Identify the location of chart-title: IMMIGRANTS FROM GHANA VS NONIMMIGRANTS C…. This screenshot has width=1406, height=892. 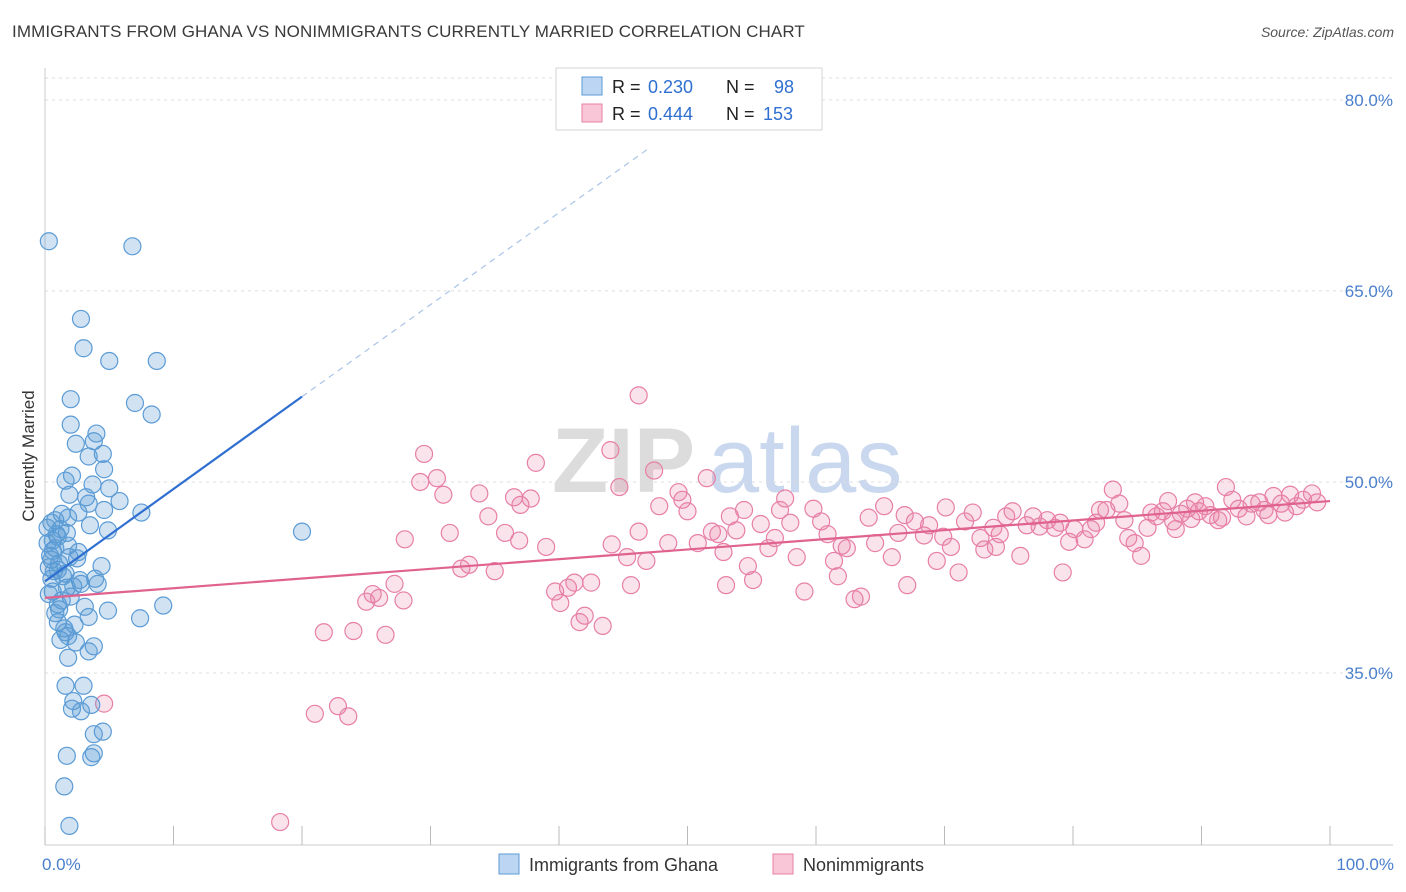
(408, 31).